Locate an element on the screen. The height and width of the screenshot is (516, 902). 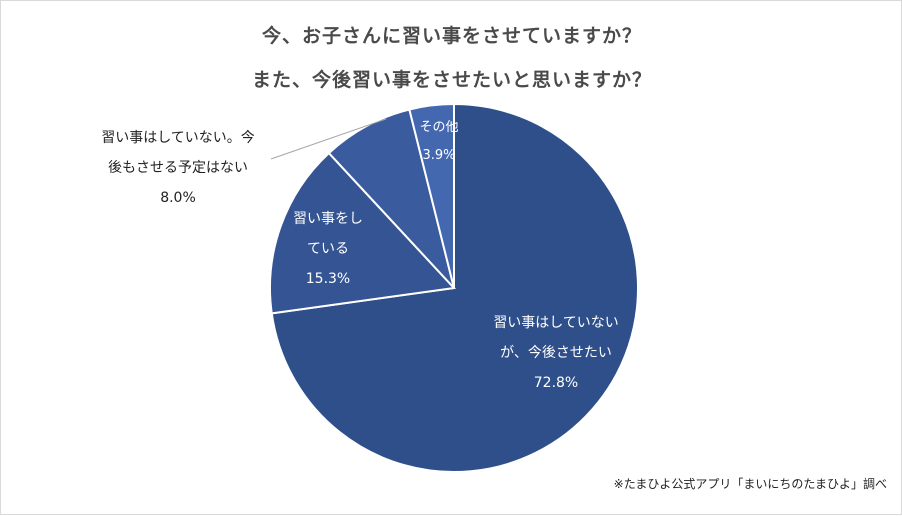
slice-currently-doing is located at coordinates (363, 233).